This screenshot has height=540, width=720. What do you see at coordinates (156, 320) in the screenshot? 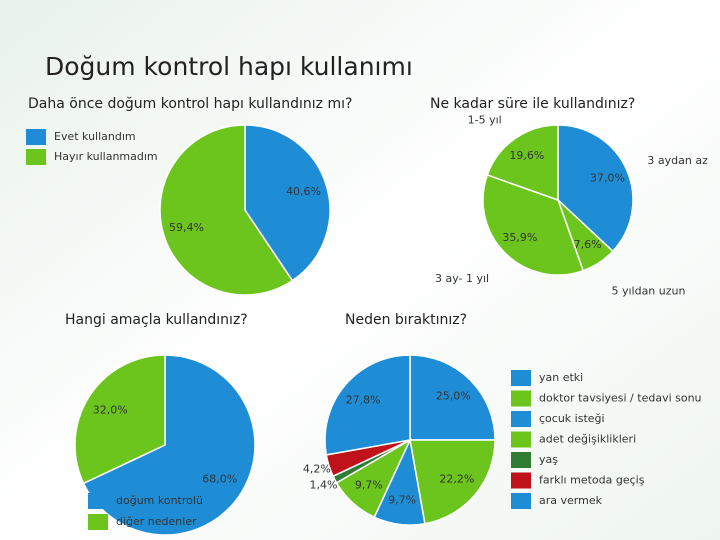
I see `chart-title: Hangi amaçla kullandınız?` at bounding box center [156, 320].